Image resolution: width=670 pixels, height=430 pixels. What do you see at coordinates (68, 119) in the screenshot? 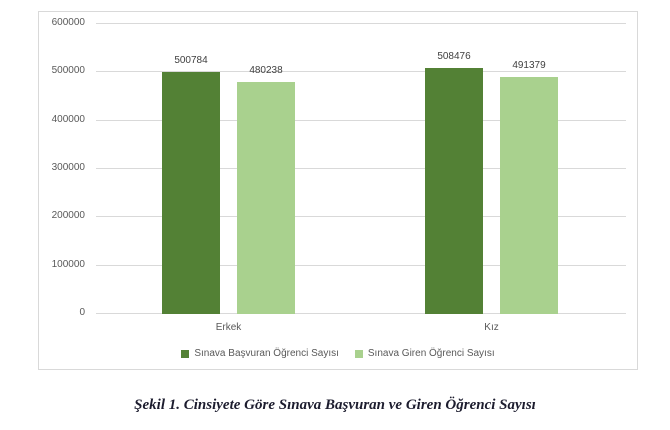
I see `y-axis-tick-400000: 400000` at bounding box center [68, 119].